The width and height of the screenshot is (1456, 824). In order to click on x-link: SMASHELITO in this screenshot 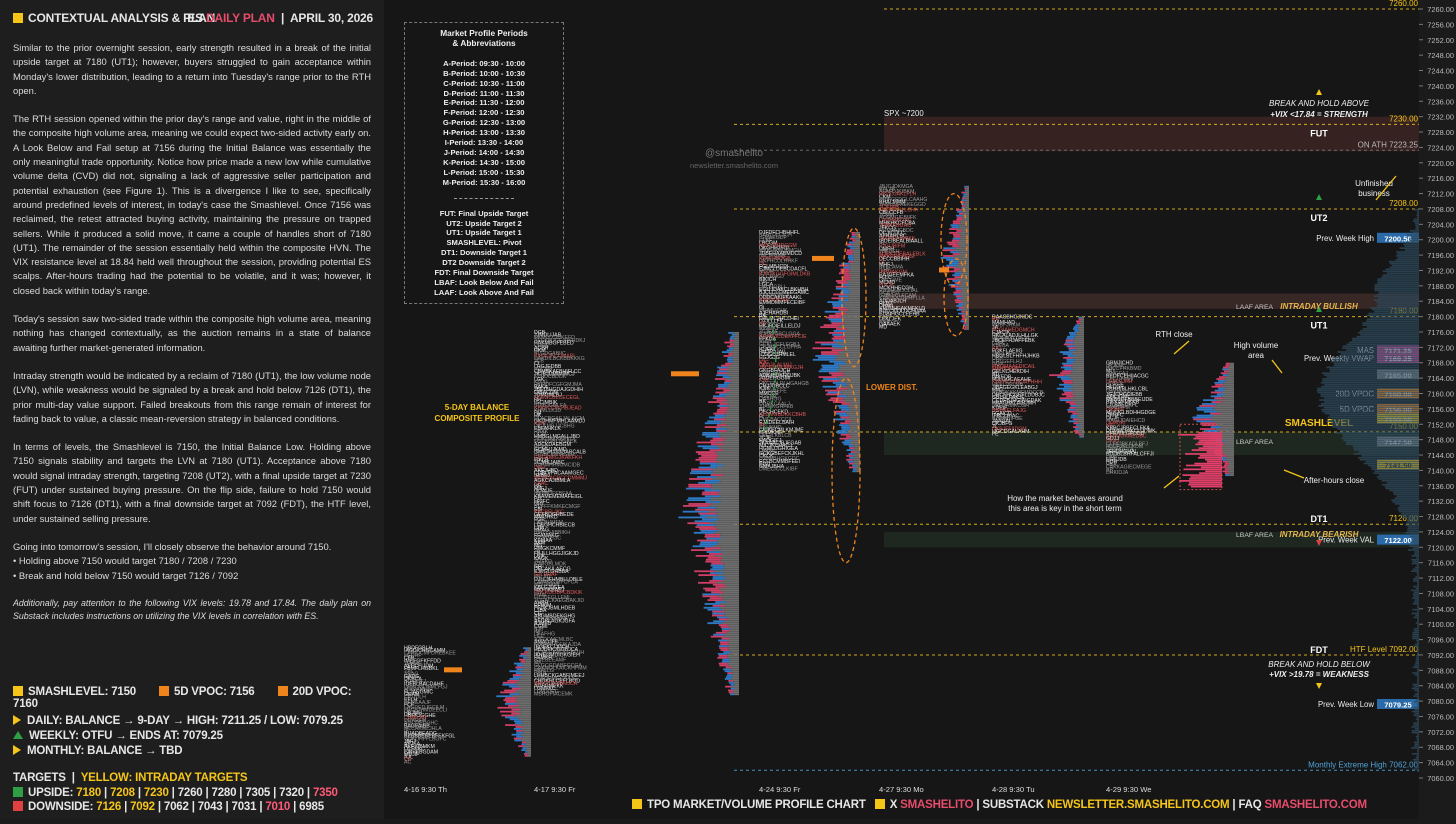, I will do `click(937, 805)`.